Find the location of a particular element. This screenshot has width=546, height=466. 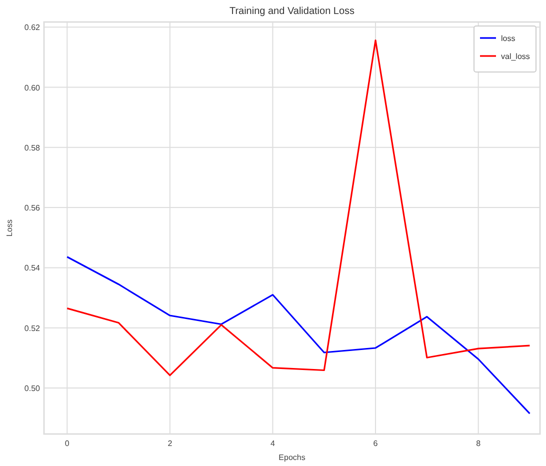

legend-label: loss is located at coordinates (508, 38).